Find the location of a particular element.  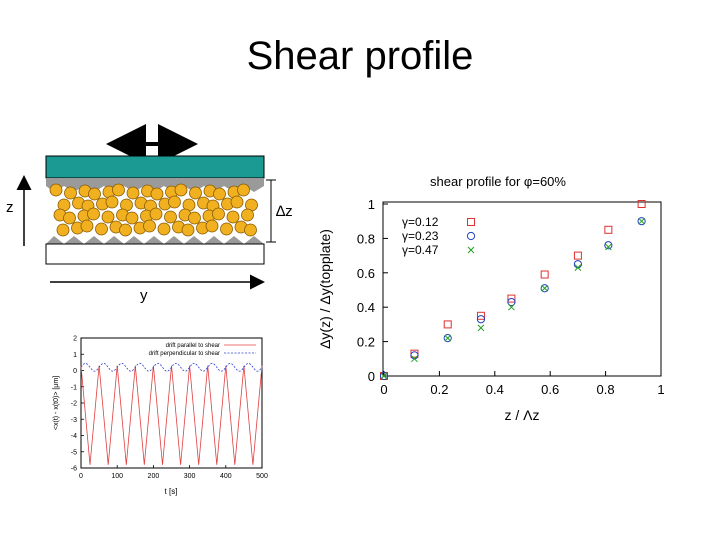

profile-legend-label: γ=0.23 is located at coordinates (420, 236).